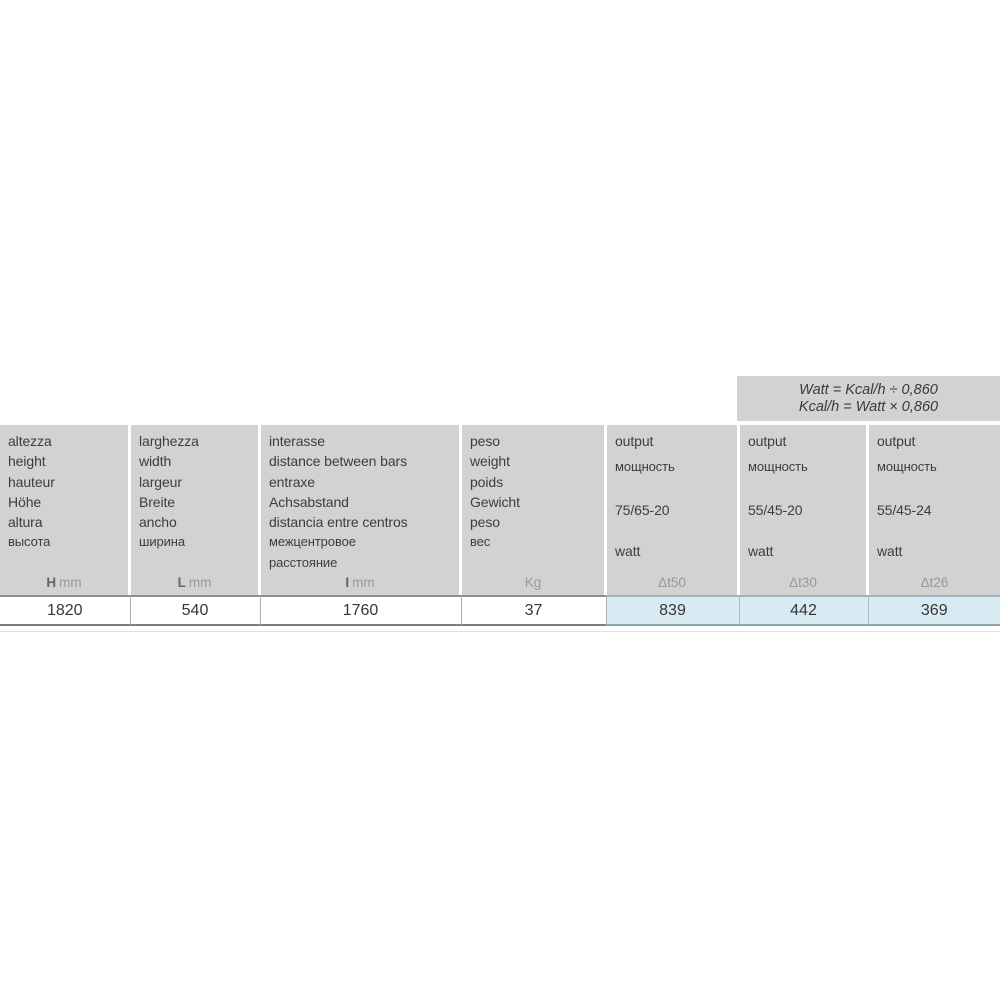  I want to click on unit-delta-t26: Δt26, so click(934, 582).